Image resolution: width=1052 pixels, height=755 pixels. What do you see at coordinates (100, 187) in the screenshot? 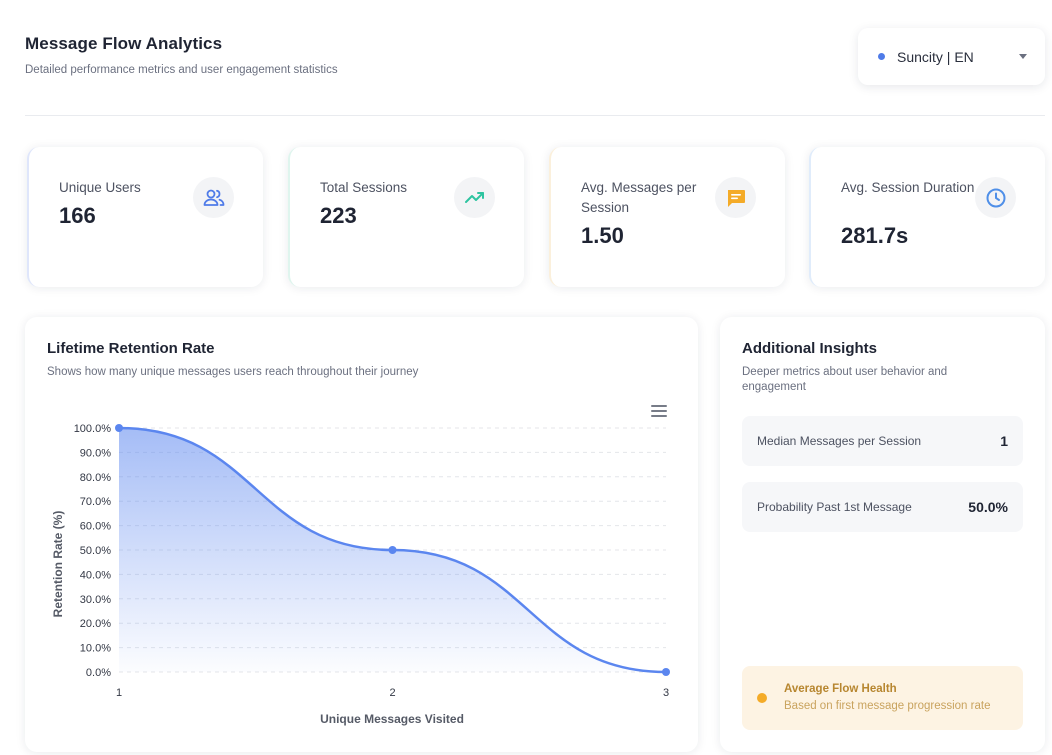
I see `stat-label: Unique Users` at bounding box center [100, 187].